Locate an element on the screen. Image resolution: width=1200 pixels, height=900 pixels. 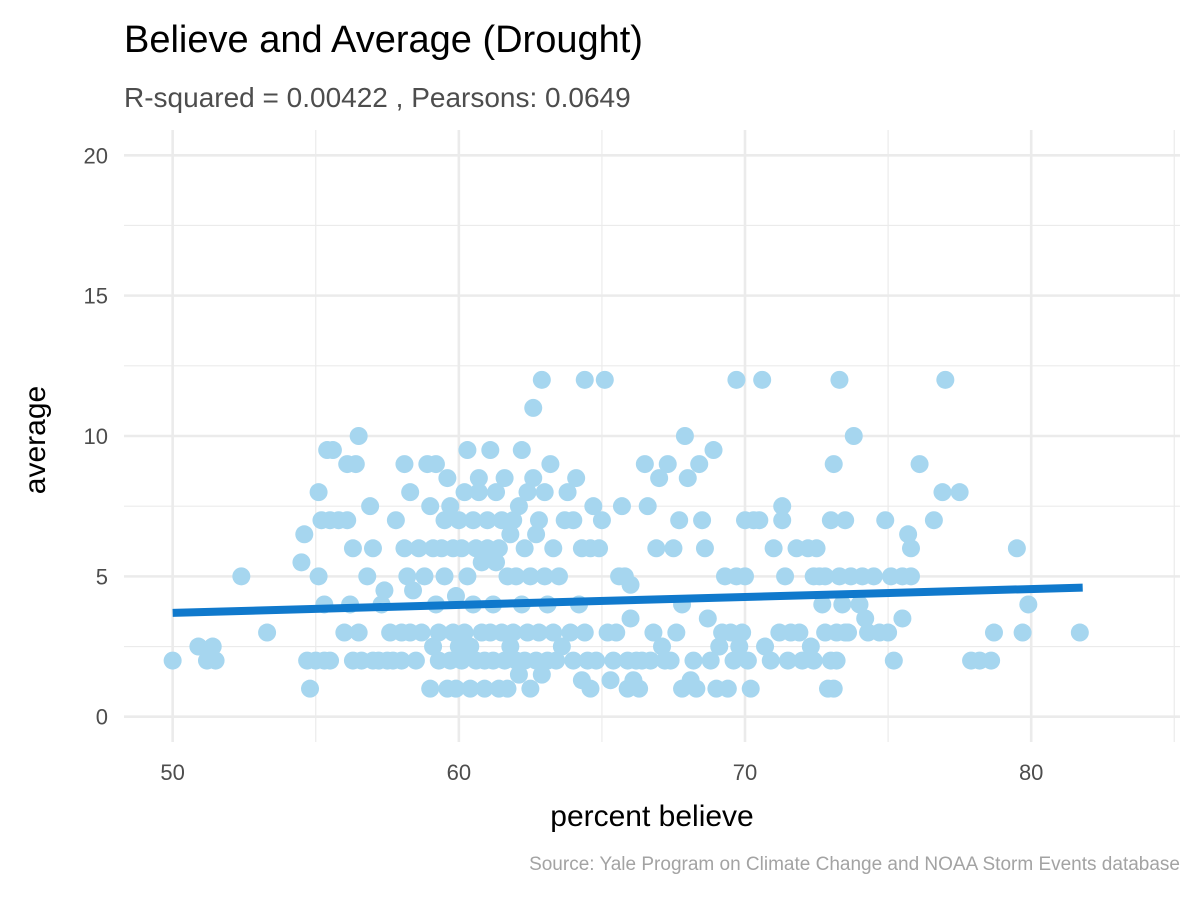
y-tick-label: 0 is located at coordinates (102, 717).